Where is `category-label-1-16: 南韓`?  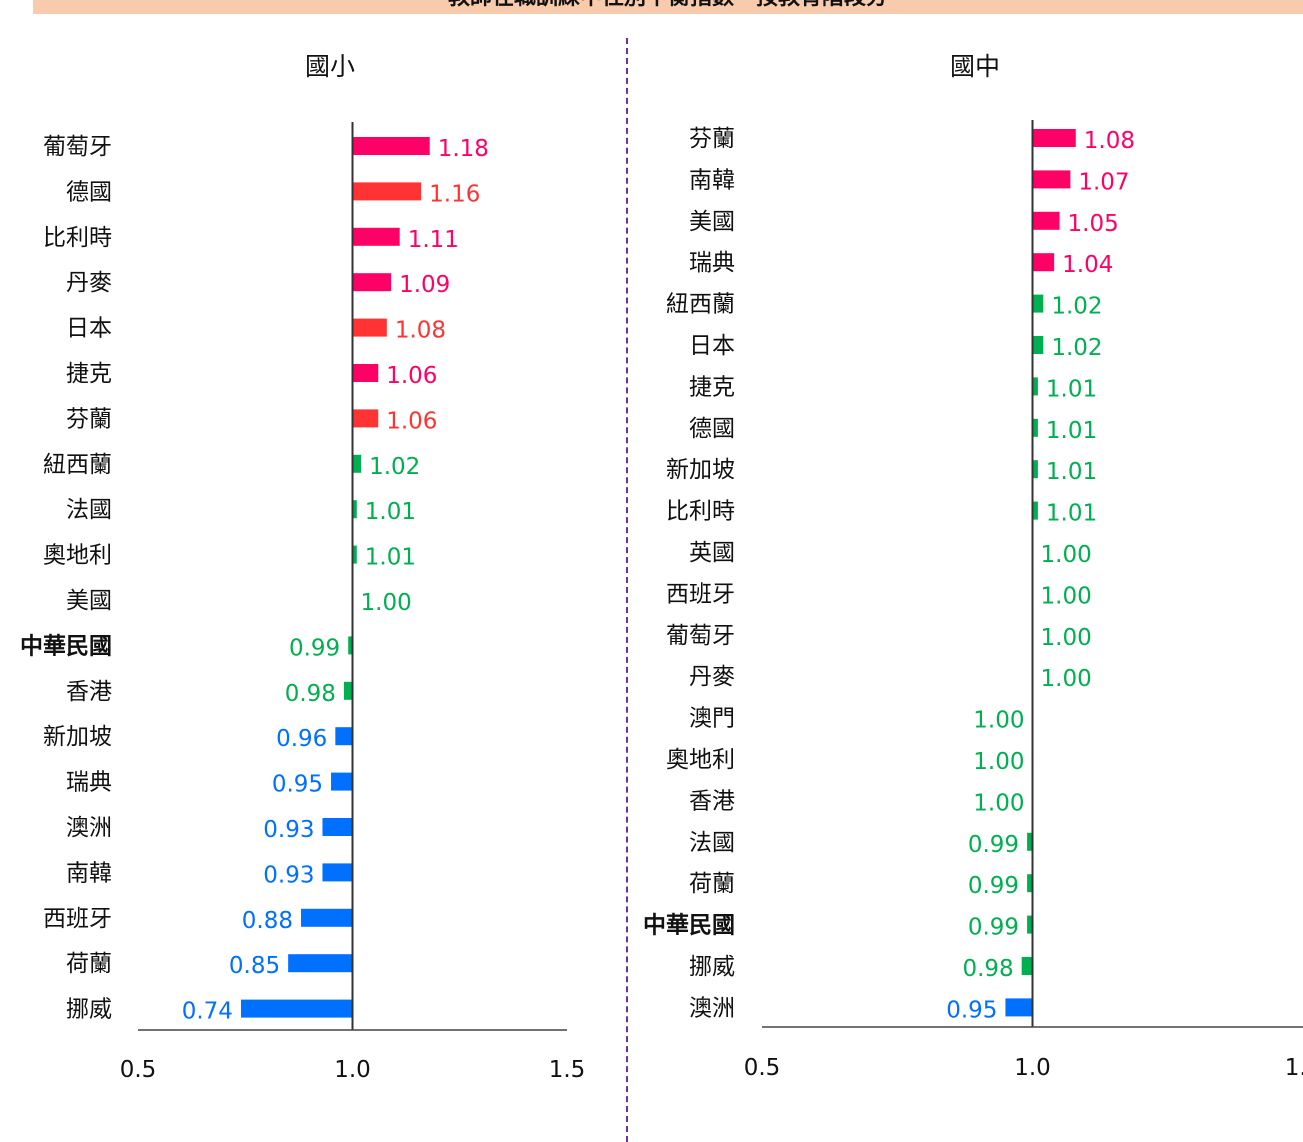
category-label-1-16: 南韓 is located at coordinates (89, 873).